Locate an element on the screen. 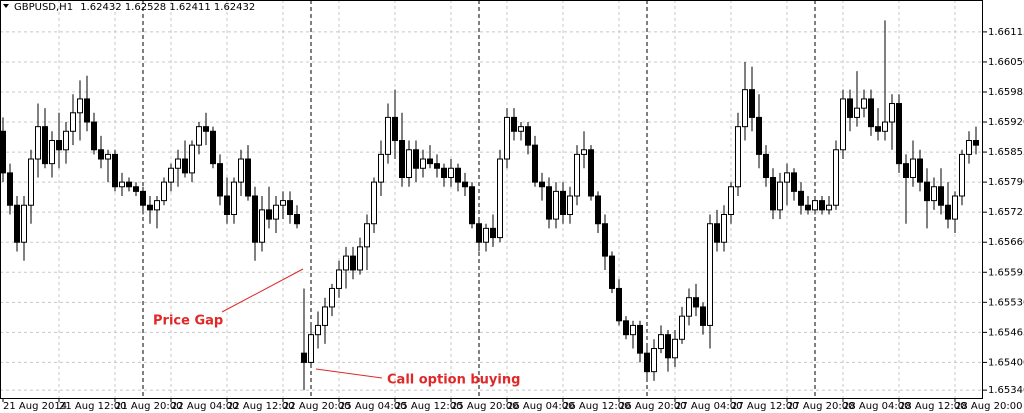  x-tick-label: 25 Aug 12:00 is located at coordinates (428, 406).